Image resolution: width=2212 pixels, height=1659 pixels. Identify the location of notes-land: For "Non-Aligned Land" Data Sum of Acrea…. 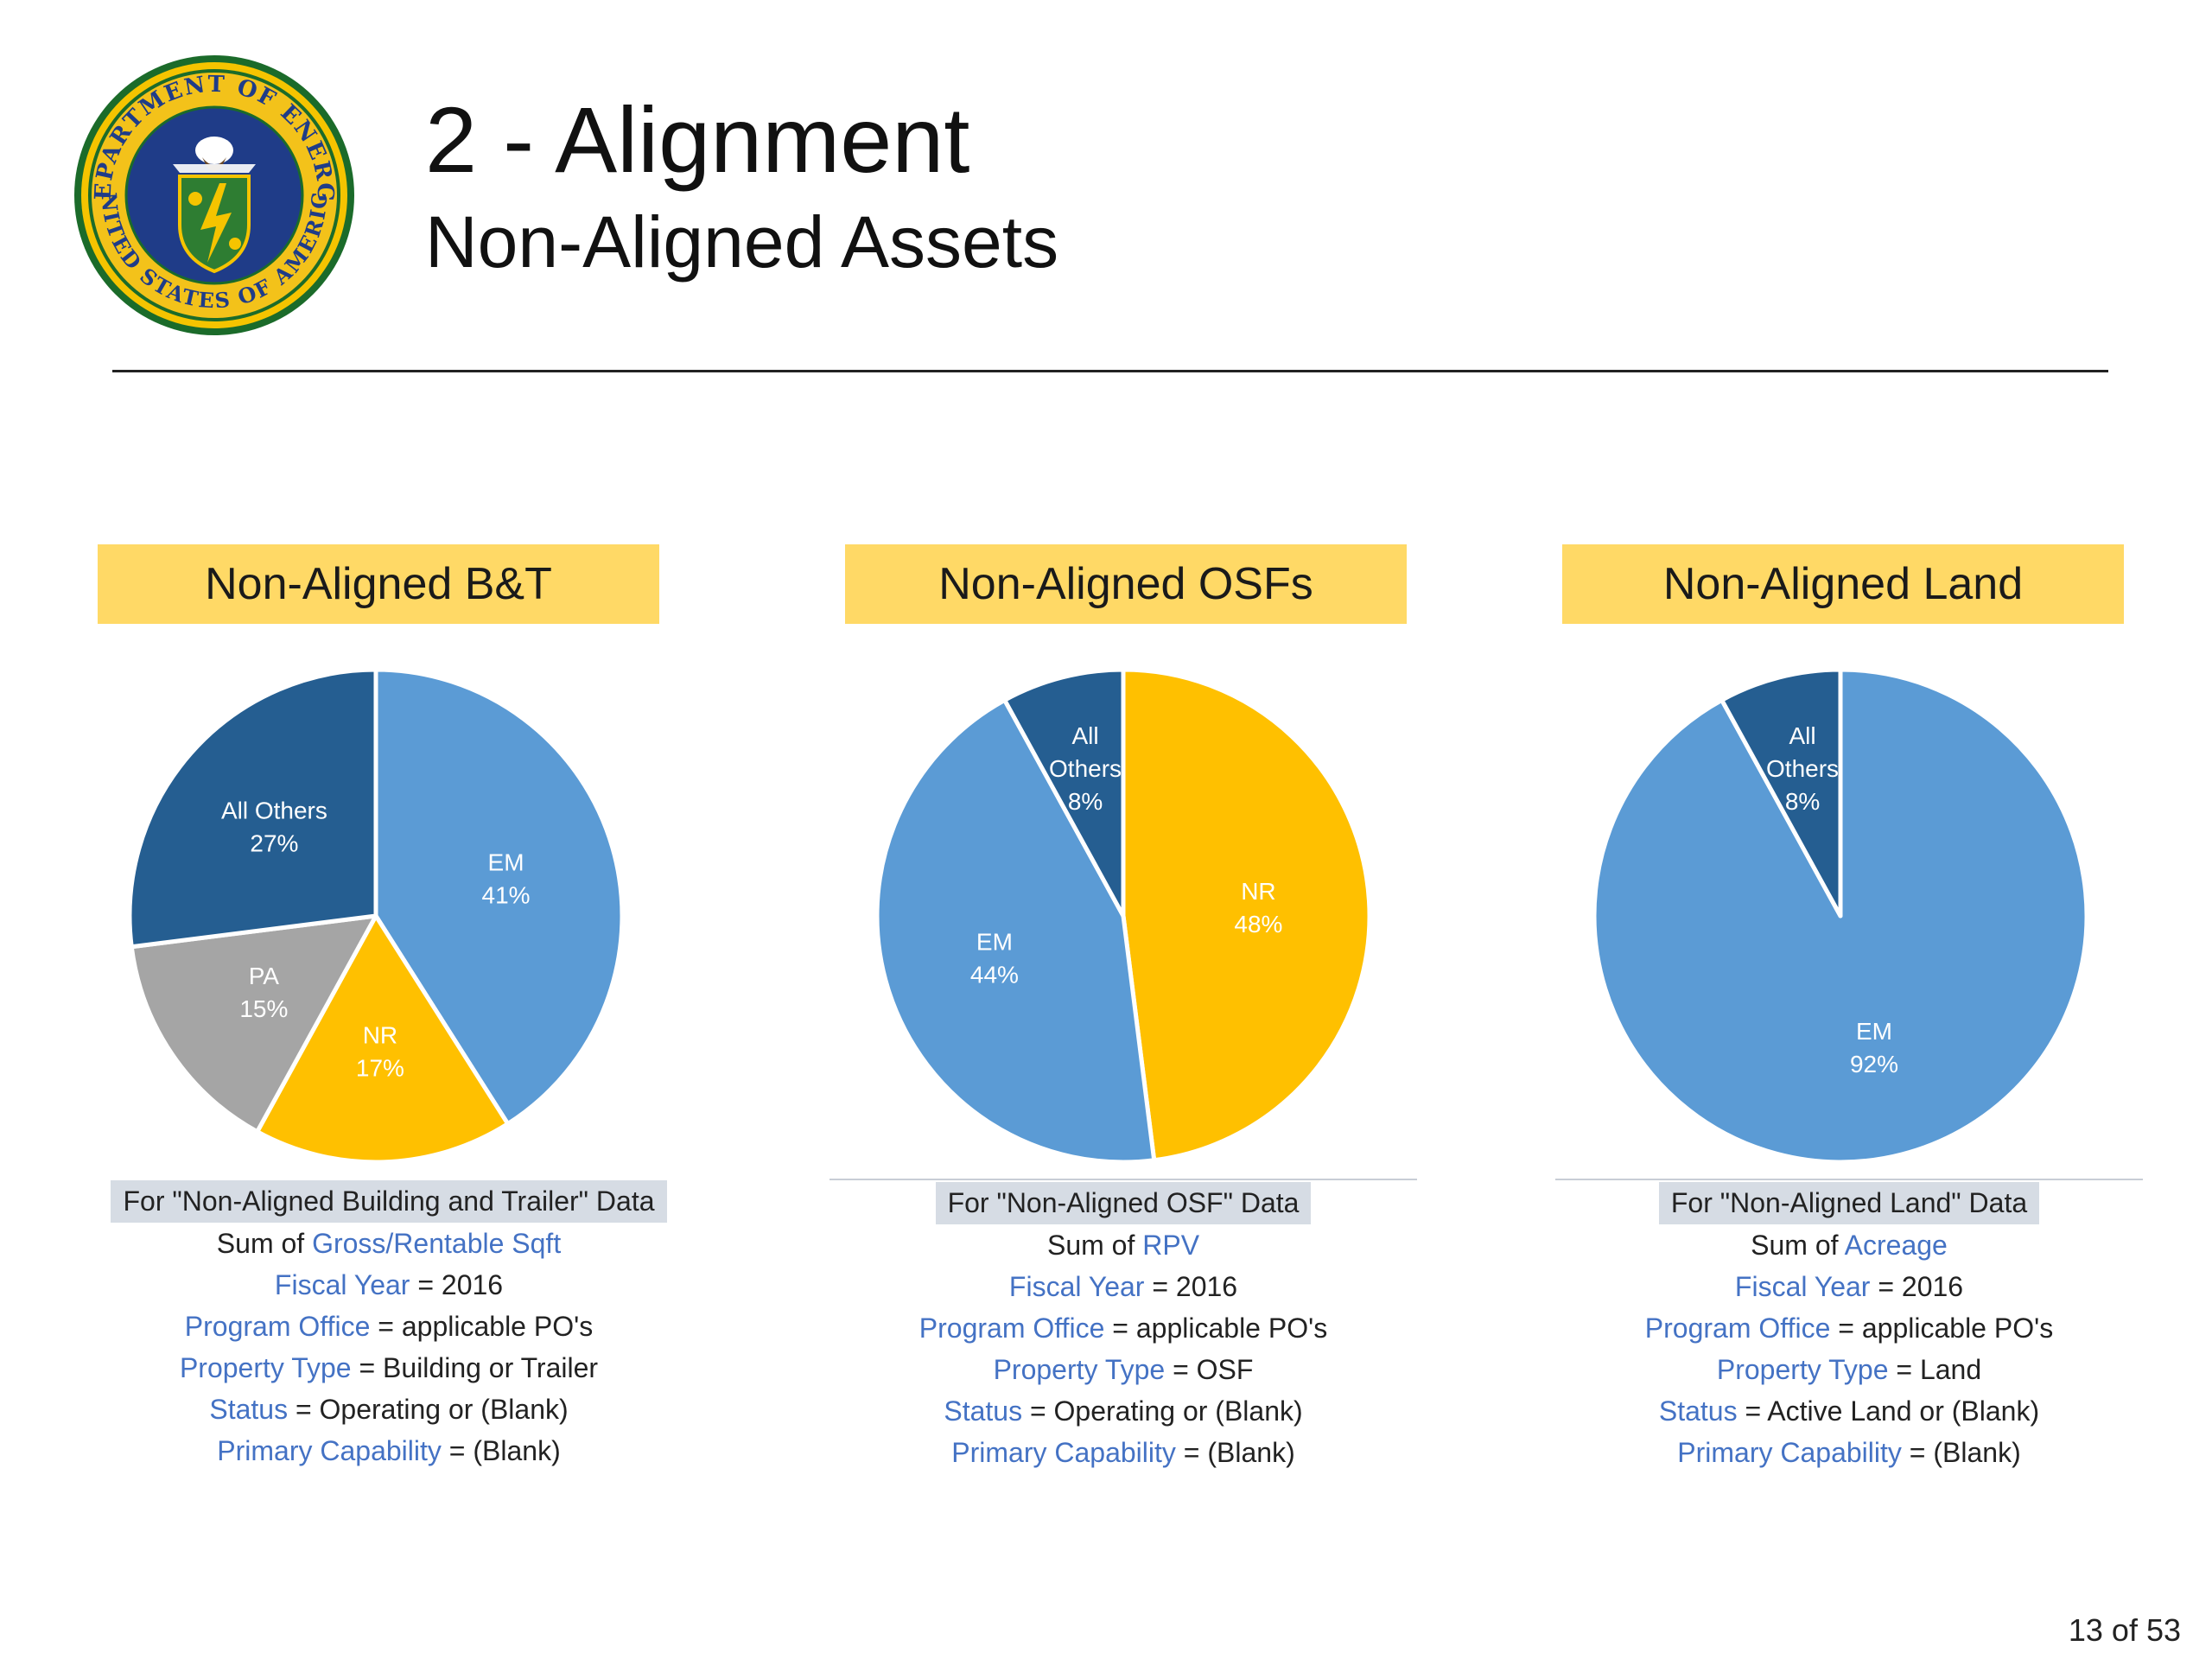
(1849, 1326).